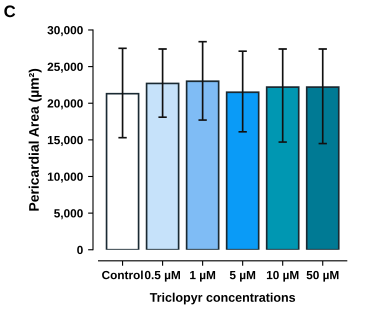 This screenshot has height=333, width=365. What do you see at coordinates (10, 11) in the screenshot?
I see `chart-title: C` at bounding box center [10, 11].